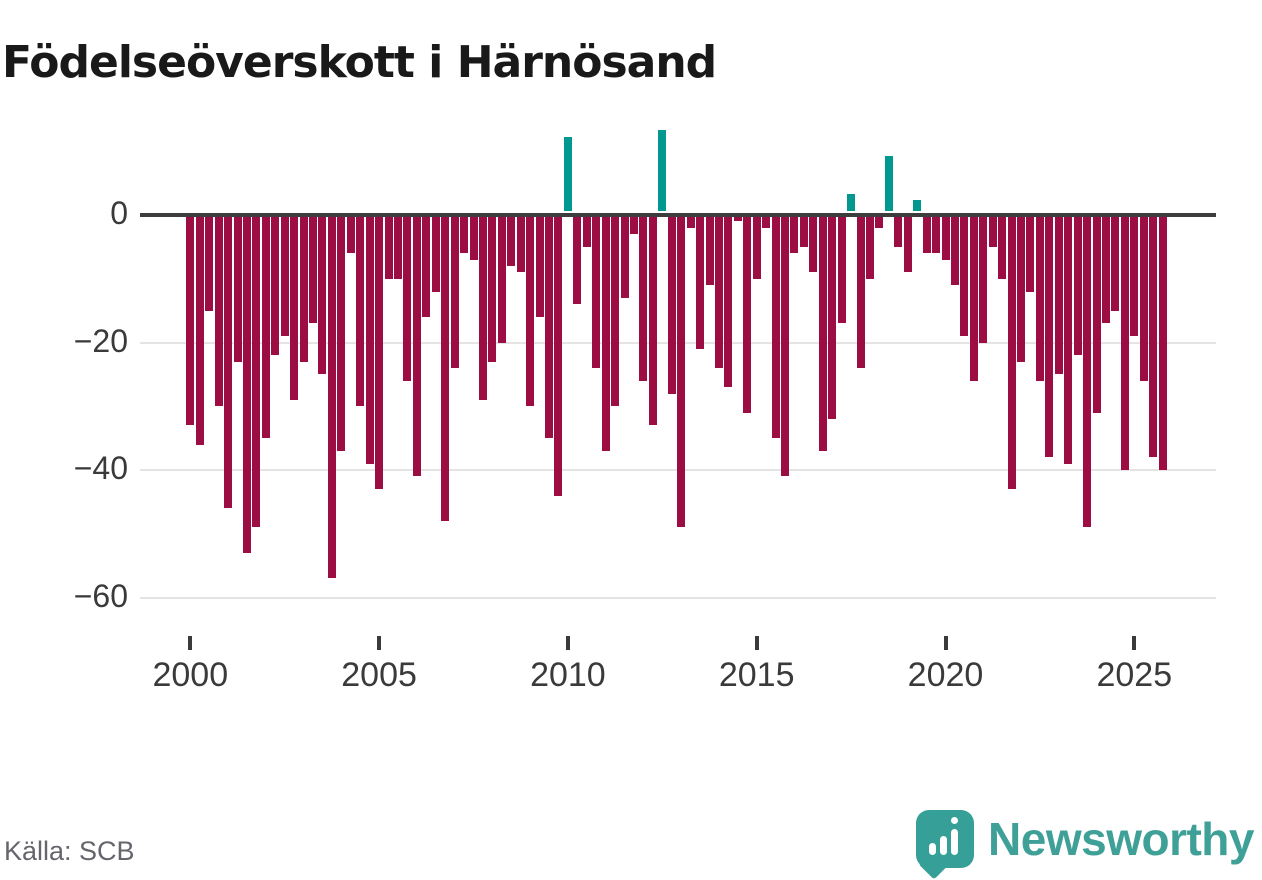 The width and height of the screenshot is (1262, 880). What do you see at coordinates (359, 63) in the screenshot?
I see `chart-title: Födelseöverskott i Härnösand` at bounding box center [359, 63].